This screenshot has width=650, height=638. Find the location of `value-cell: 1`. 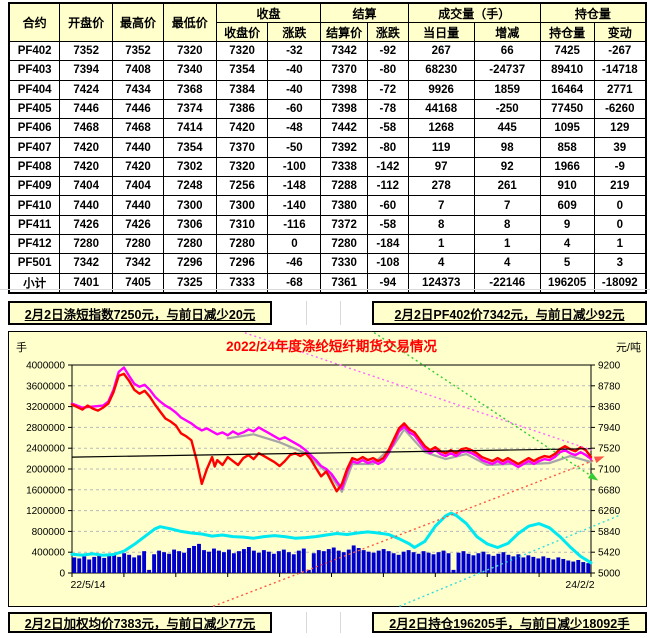

value-cell: 1 is located at coordinates (620, 244).